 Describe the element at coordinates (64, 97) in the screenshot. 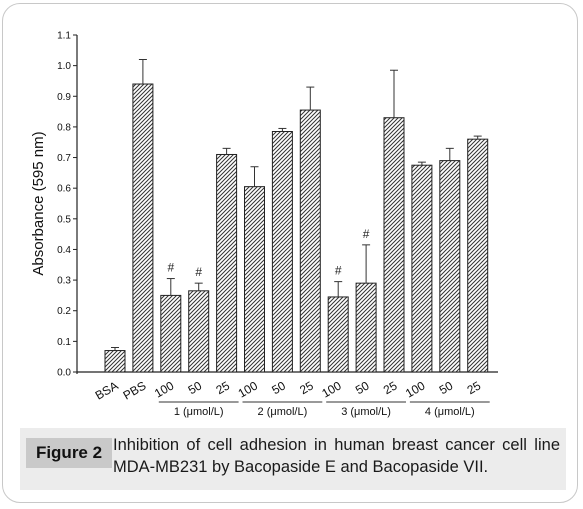

I see `y-tick-label: 0.9` at that location.